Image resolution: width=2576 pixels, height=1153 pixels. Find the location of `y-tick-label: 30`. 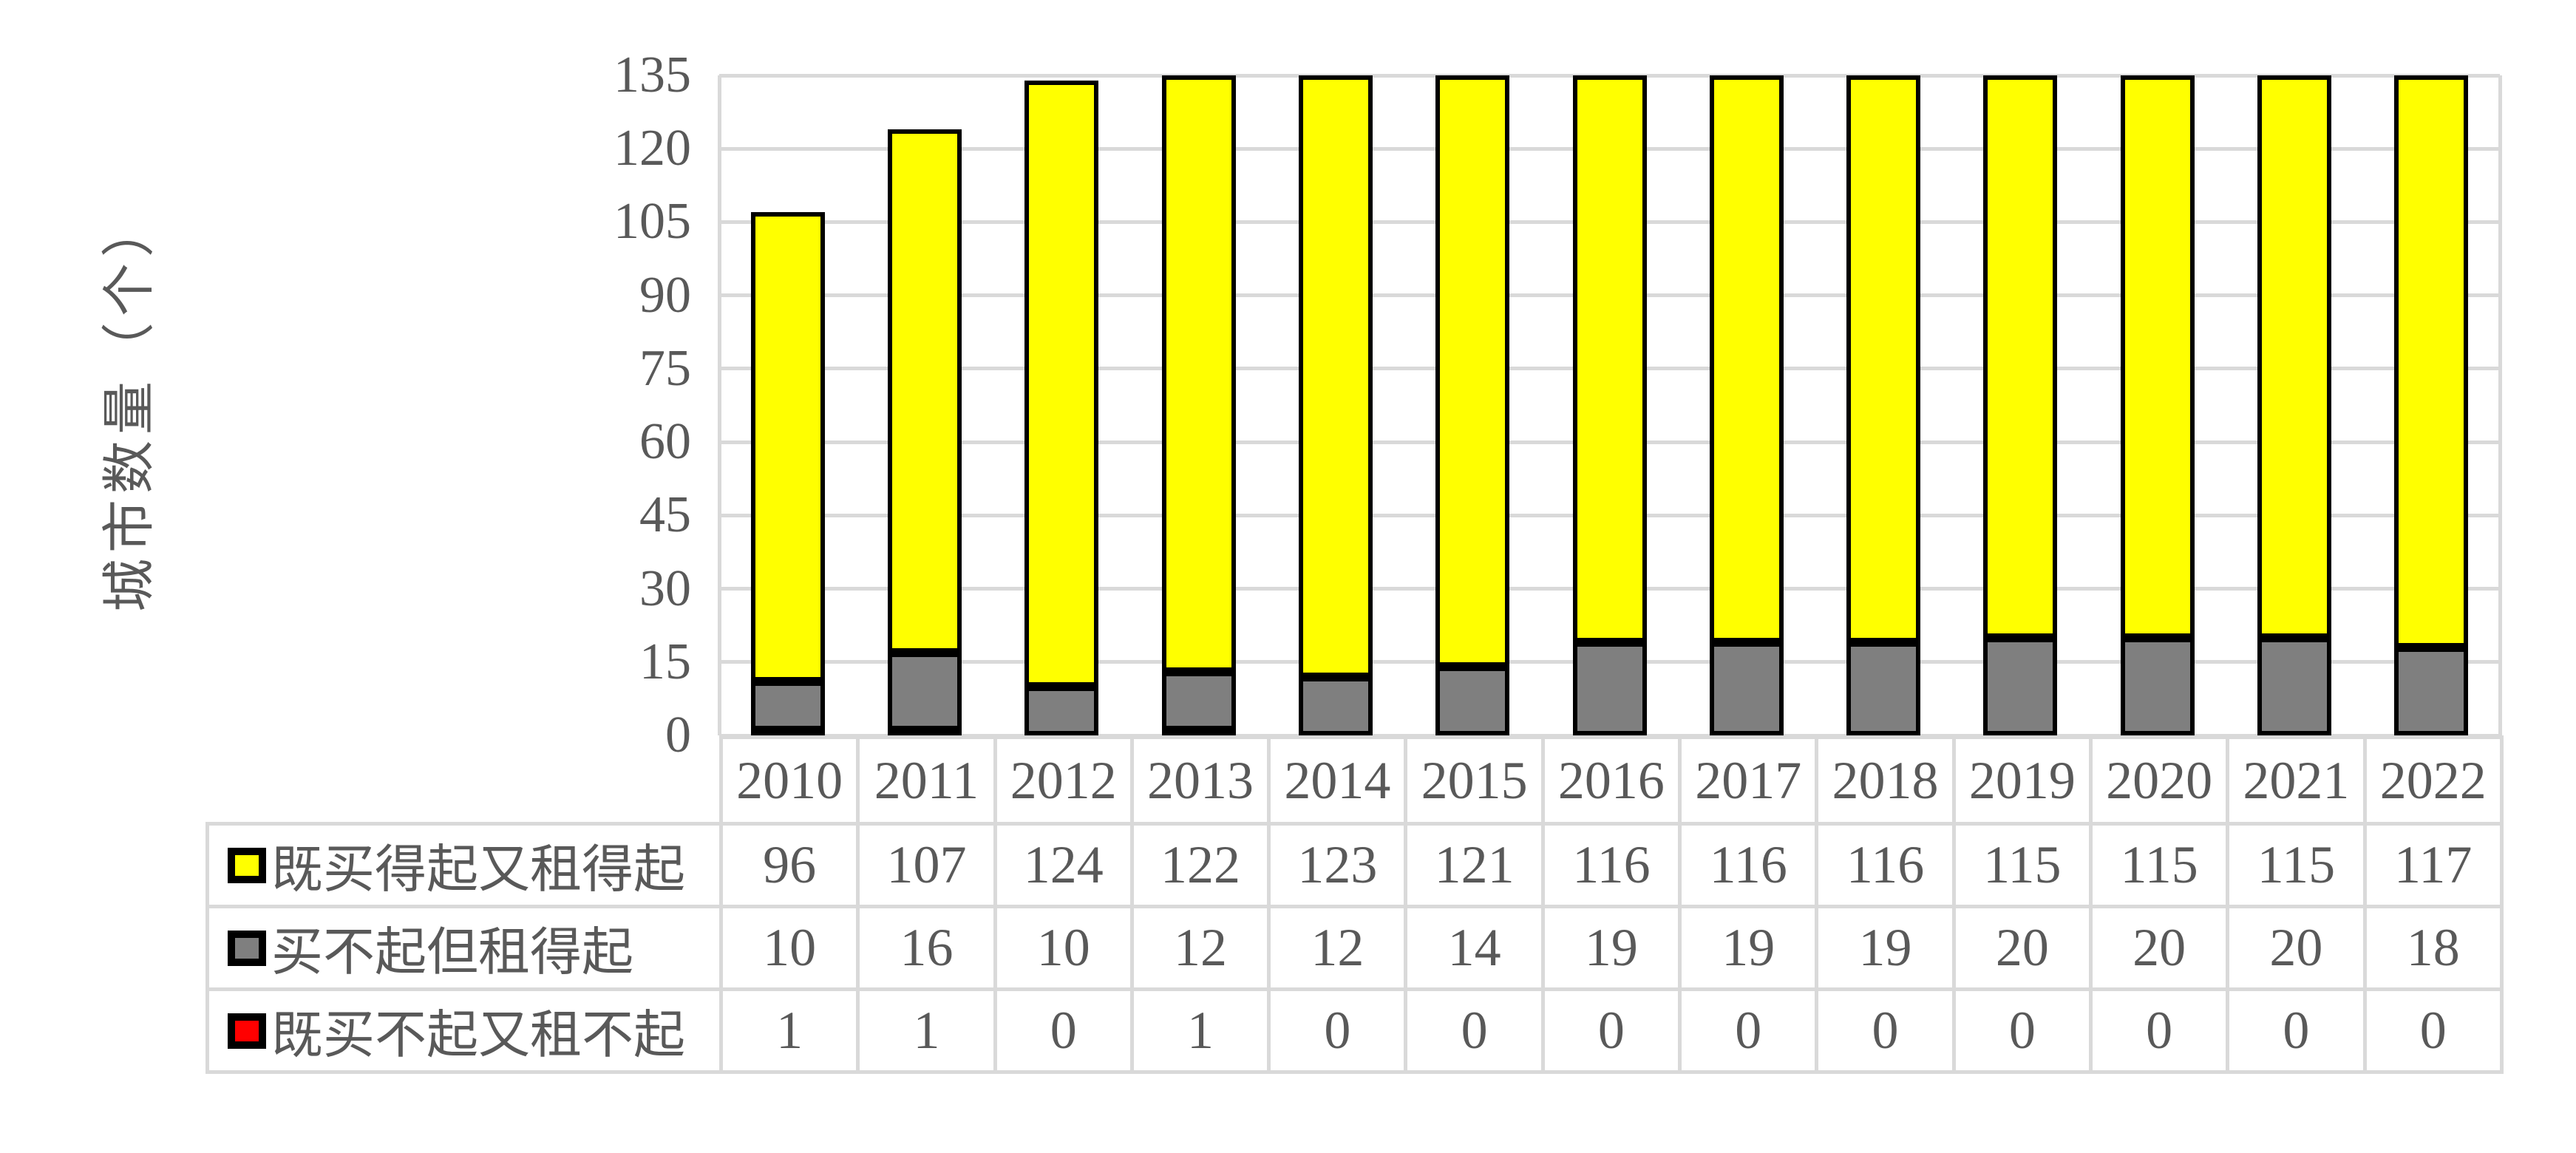

y-tick-label: 30 is located at coordinates (665, 589).